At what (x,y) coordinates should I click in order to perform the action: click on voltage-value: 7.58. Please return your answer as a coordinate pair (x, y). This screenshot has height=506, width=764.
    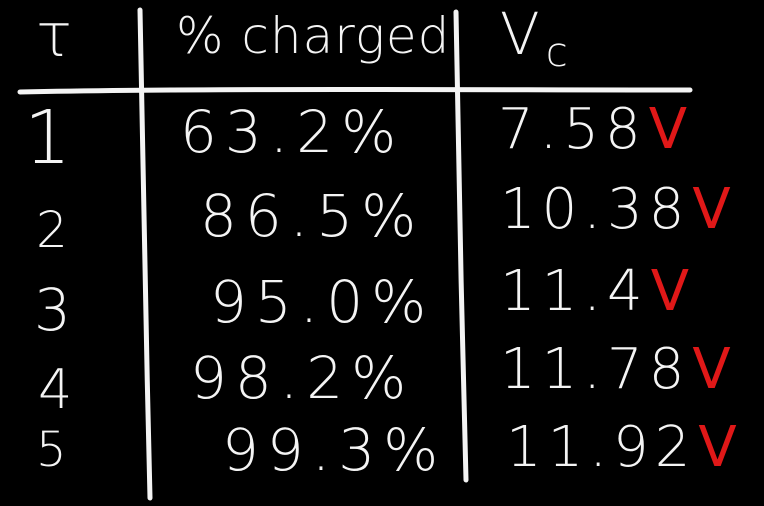
    Looking at the image, I should click on (572, 129).